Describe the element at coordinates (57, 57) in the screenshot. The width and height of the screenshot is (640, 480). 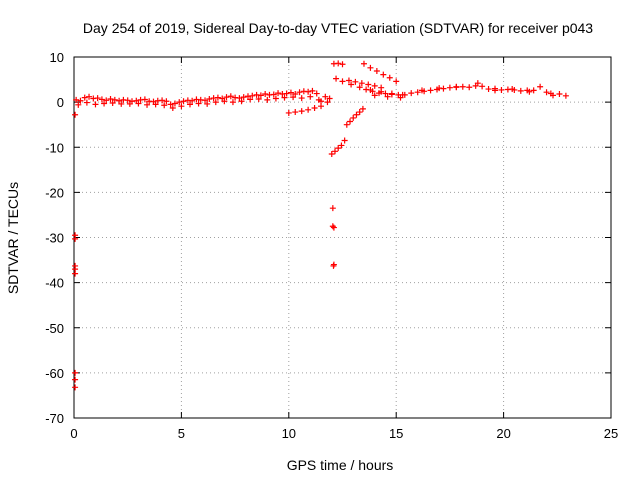
I see `y-tick-label: 10` at that location.